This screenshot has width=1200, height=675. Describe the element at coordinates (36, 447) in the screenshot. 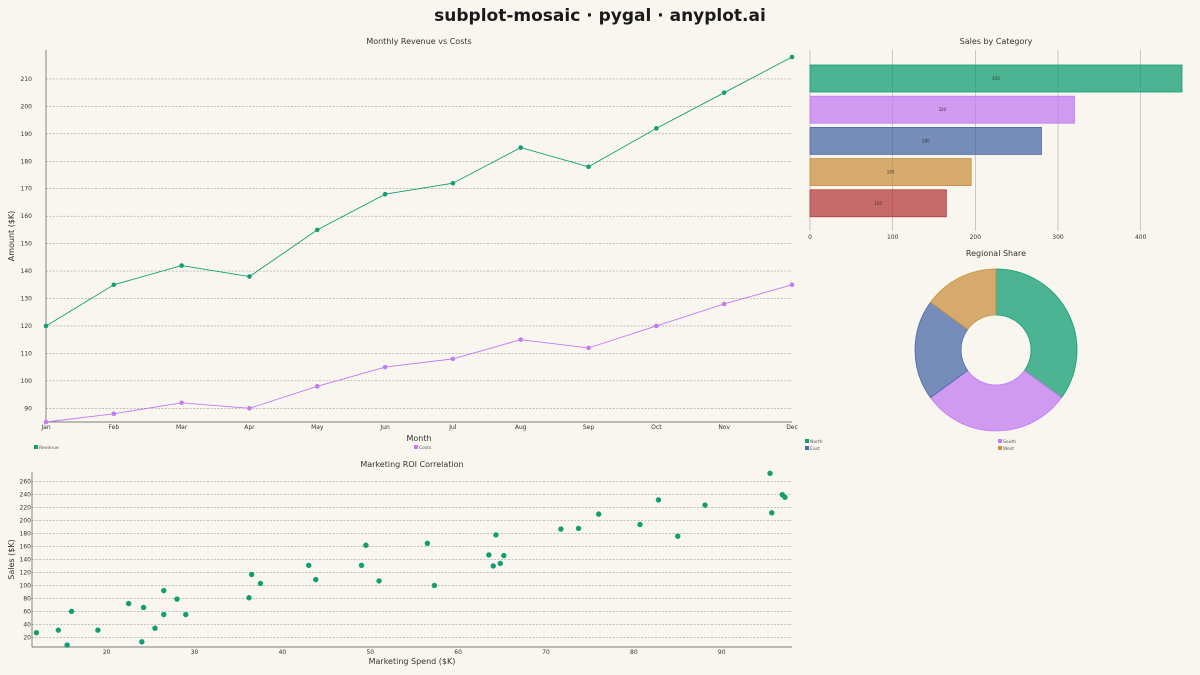

I see `legend-swatch-revenue` at that location.